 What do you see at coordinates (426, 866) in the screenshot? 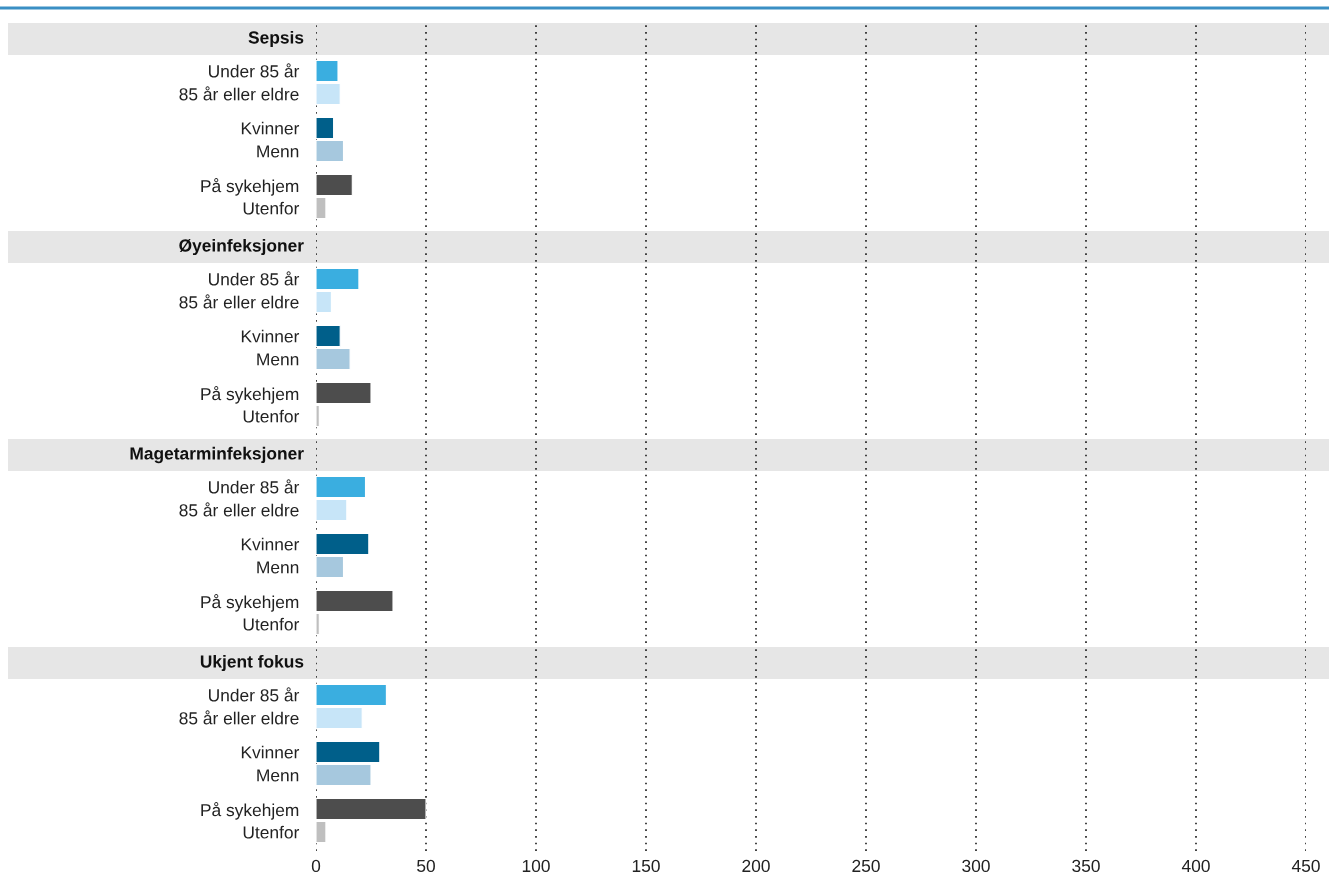
I see `x-tick-label: 50` at bounding box center [426, 866].